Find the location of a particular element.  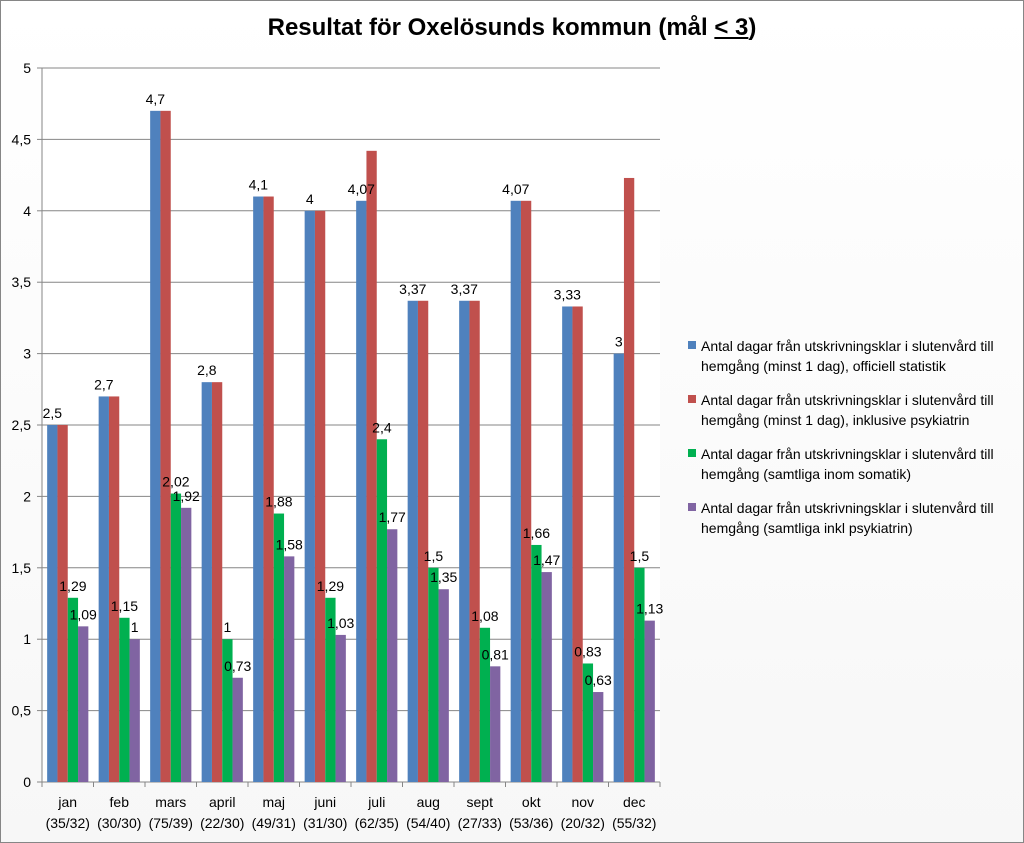

chart-title-underlined: < 3 is located at coordinates (731, 27).